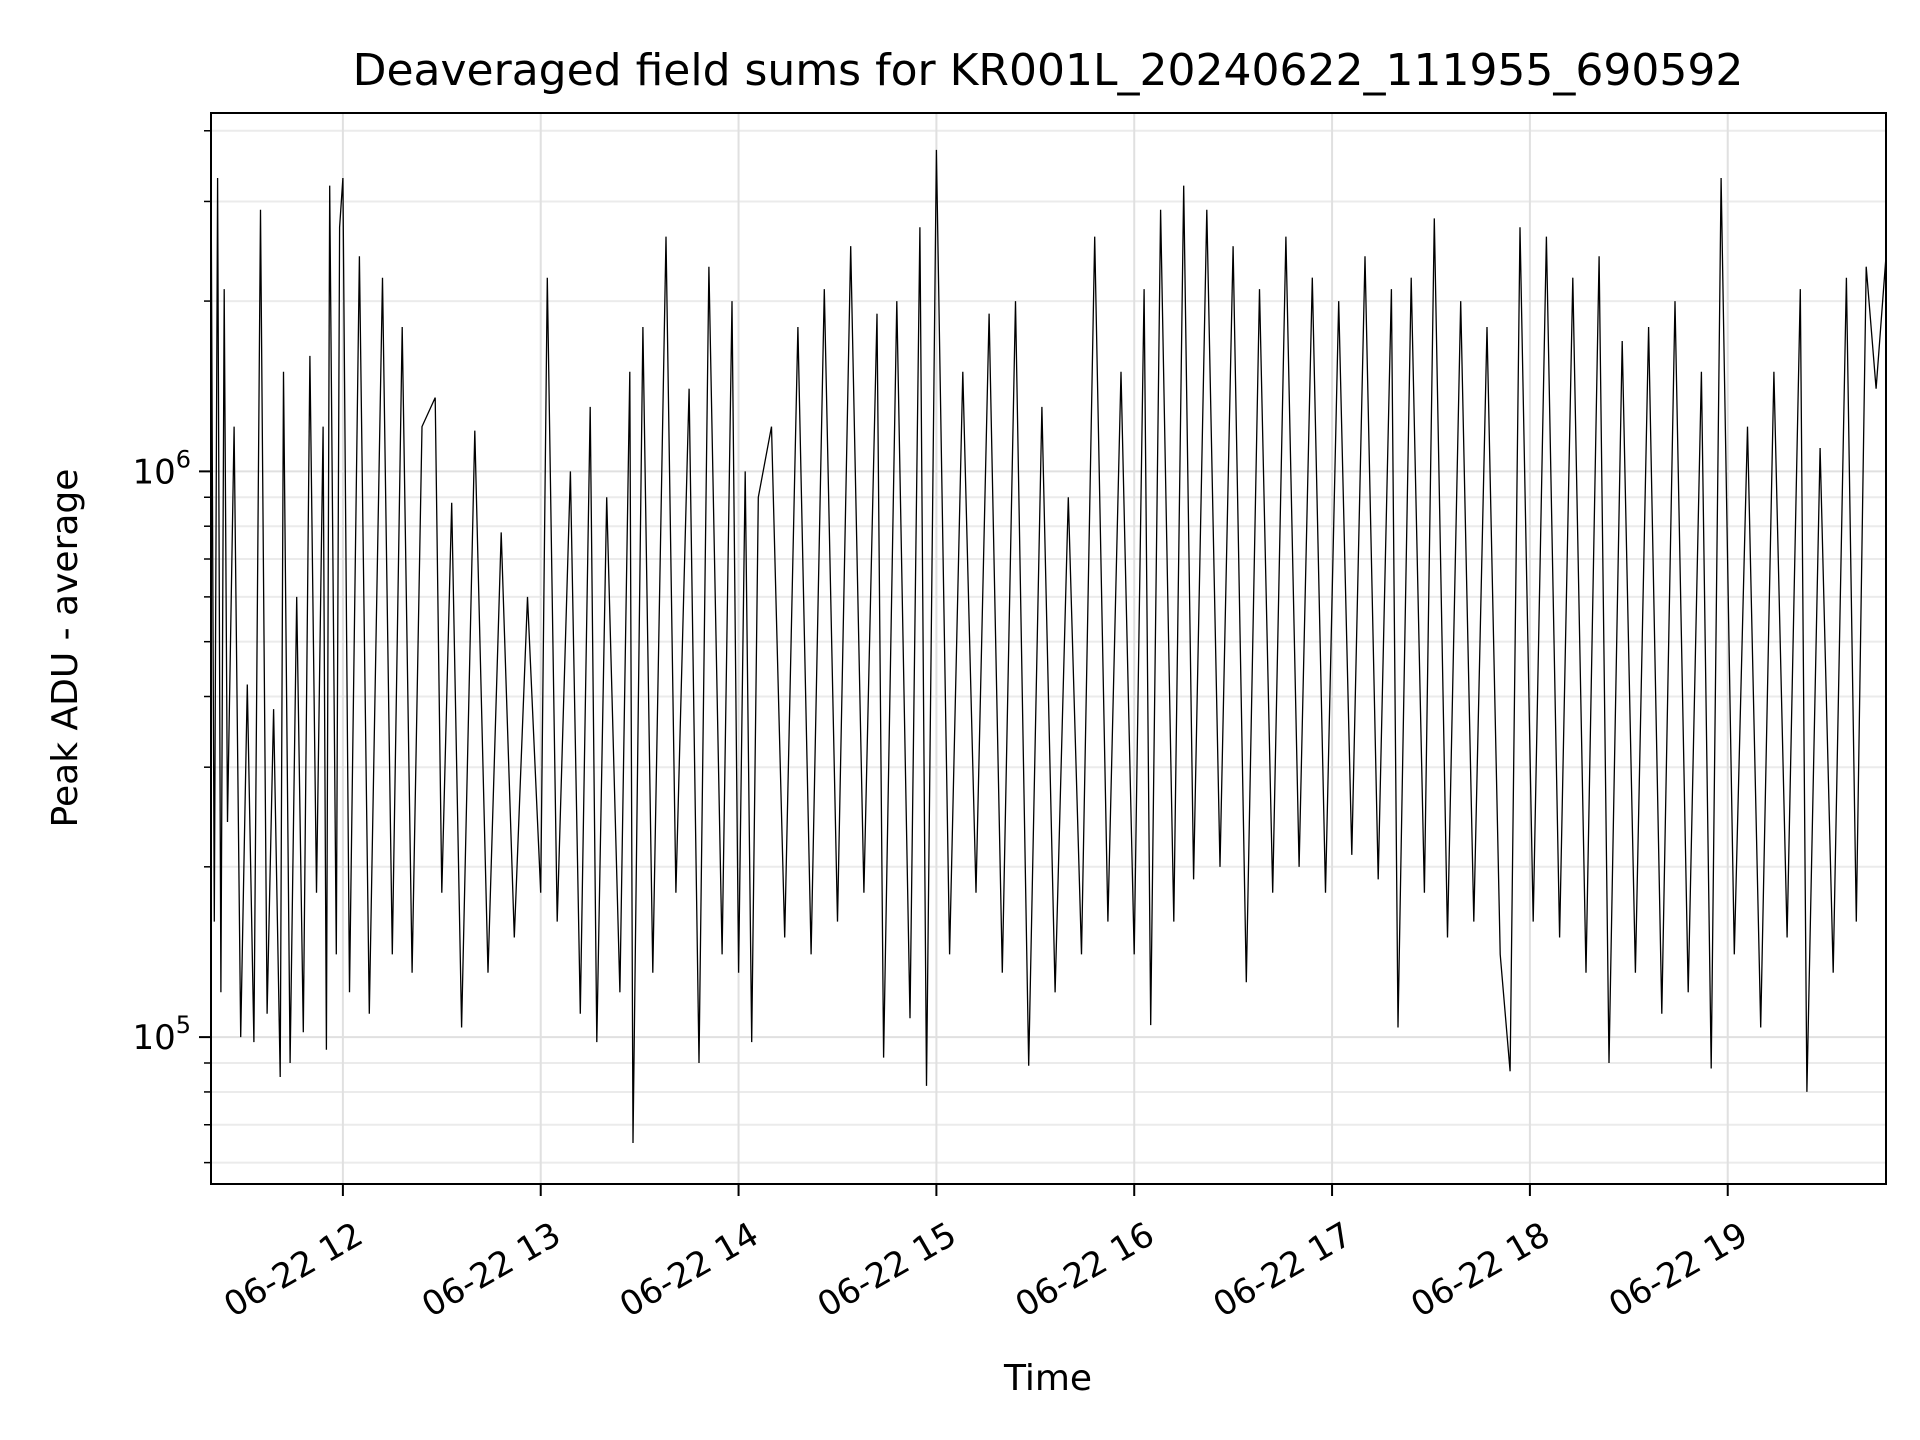  Describe the element at coordinates (161, 468) in the screenshot. I see `y-tick-label: 10⁶` at that location.